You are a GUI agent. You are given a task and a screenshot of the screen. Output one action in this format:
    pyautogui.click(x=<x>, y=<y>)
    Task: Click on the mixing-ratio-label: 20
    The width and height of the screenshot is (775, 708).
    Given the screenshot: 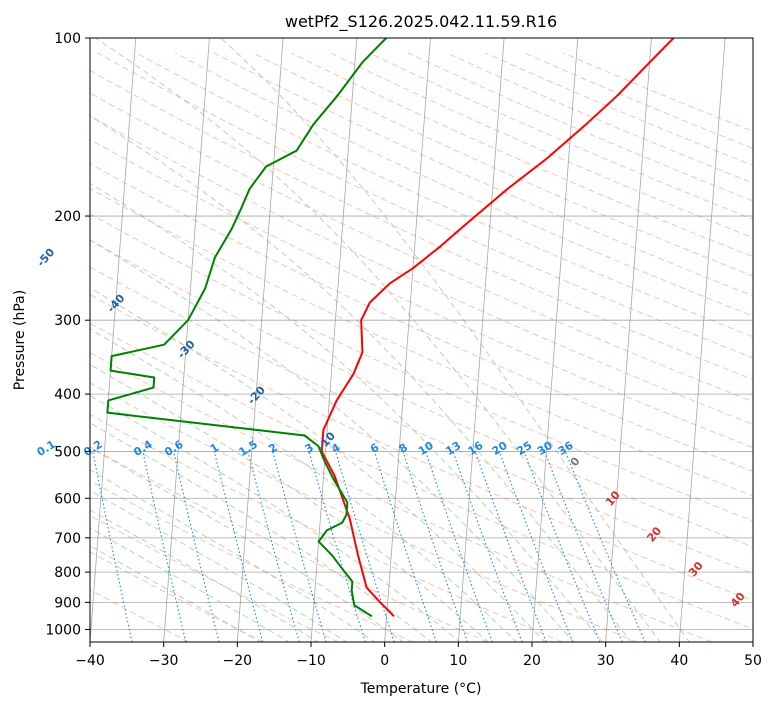 What is the action you would take?
    pyautogui.click(x=500, y=448)
    